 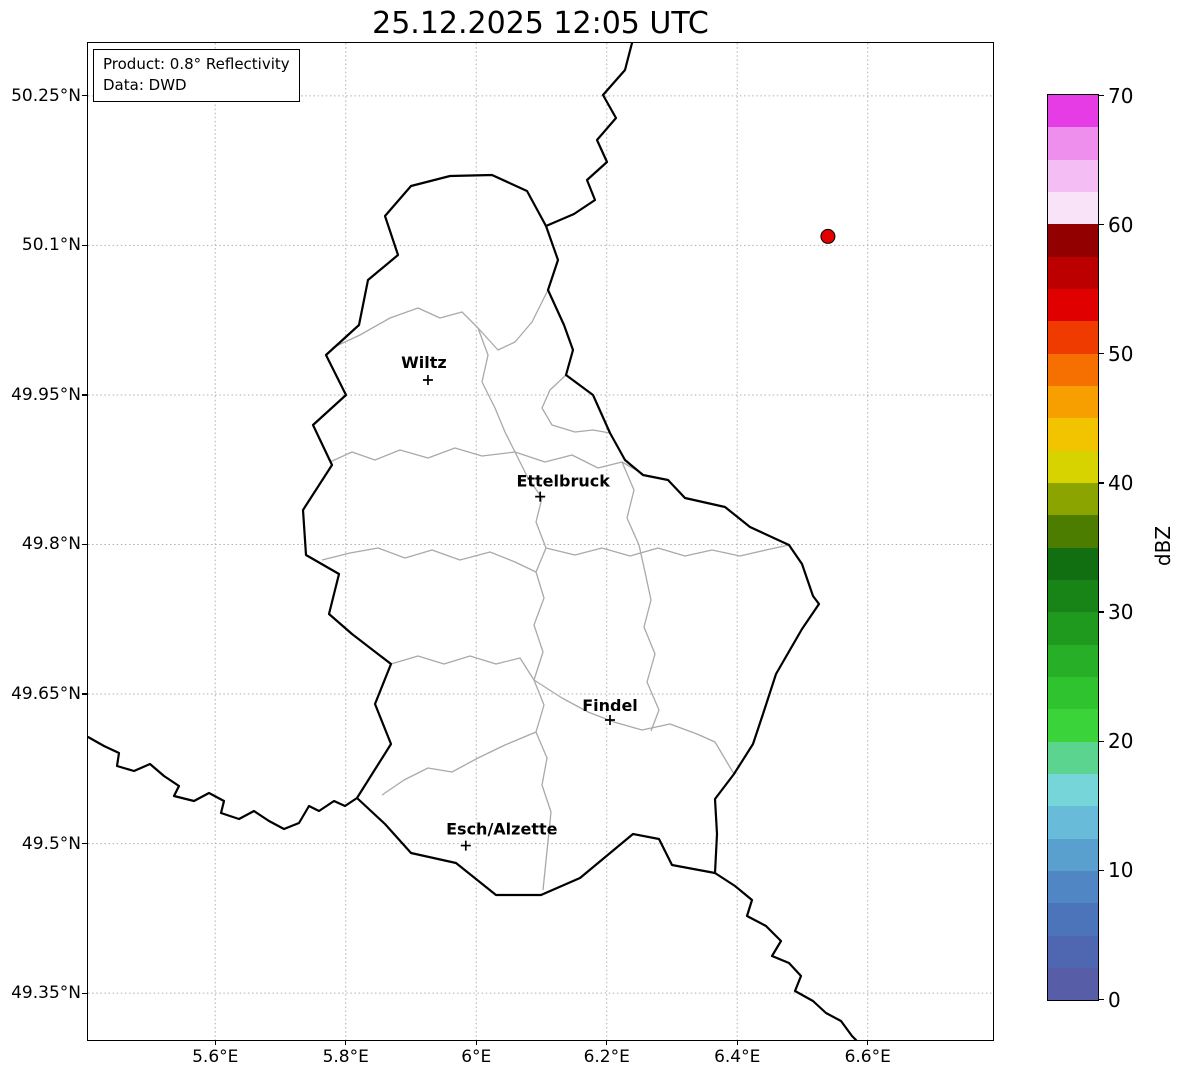 I want to click on city-label: Findel, so click(x=610, y=705).